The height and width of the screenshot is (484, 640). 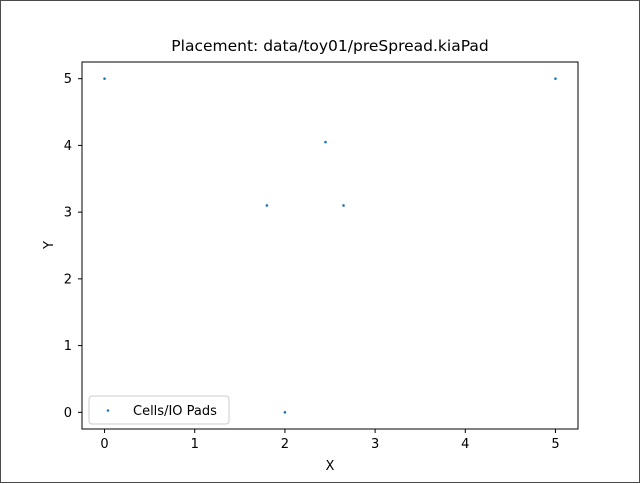 I want to click on x-axis-label: X, so click(x=330, y=466).